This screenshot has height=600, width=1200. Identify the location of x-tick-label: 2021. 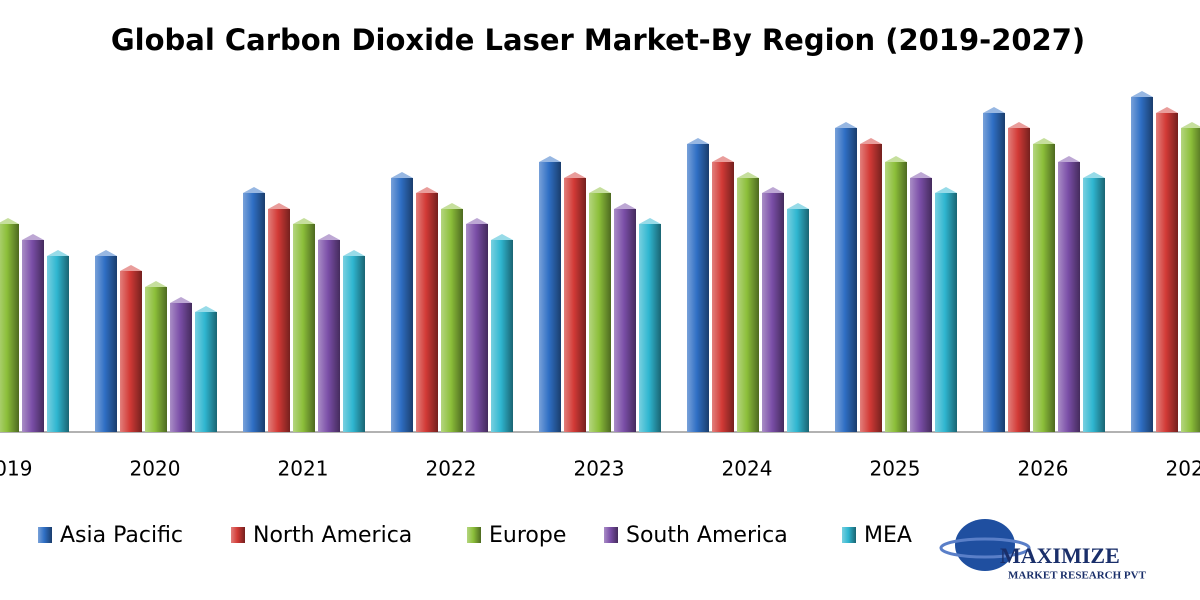
(303, 469).